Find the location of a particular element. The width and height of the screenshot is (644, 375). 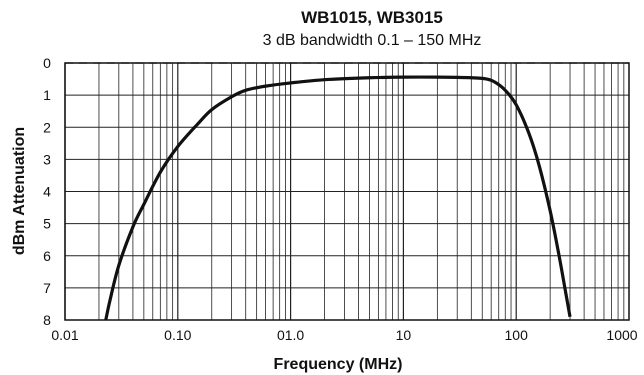

chart-subtitle: 3 dB bandwidth 0.1 – 150 MHz is located at coordinates (372, 40).